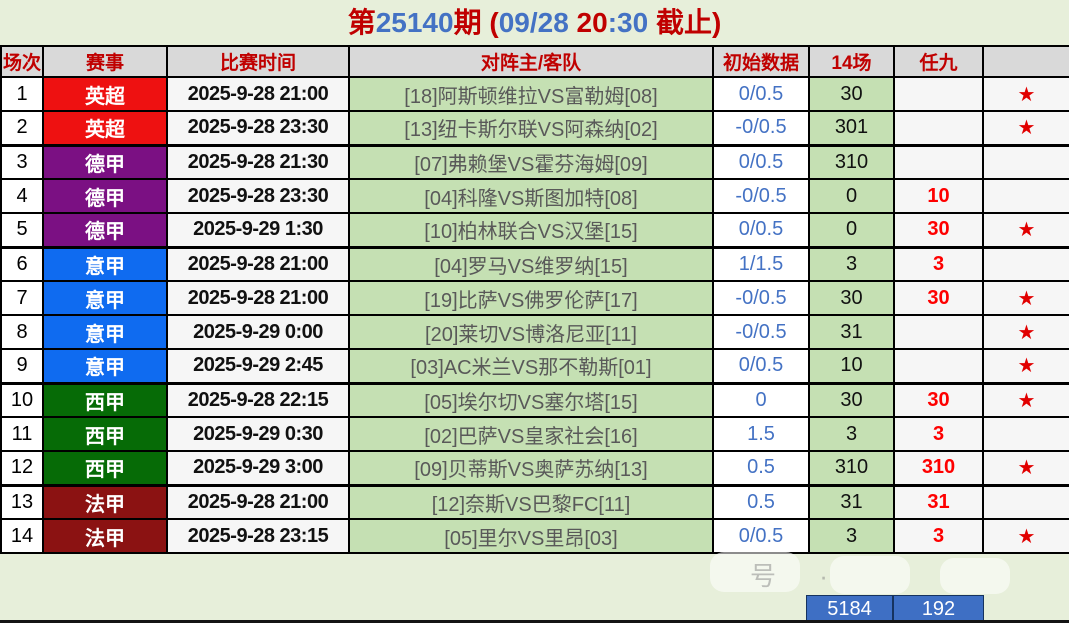 The height and width of the screenshot is (623, 1069). I want to click on match-teams: [13]纽卡斯尔联VS阿森纳[02], so click(531, 128).